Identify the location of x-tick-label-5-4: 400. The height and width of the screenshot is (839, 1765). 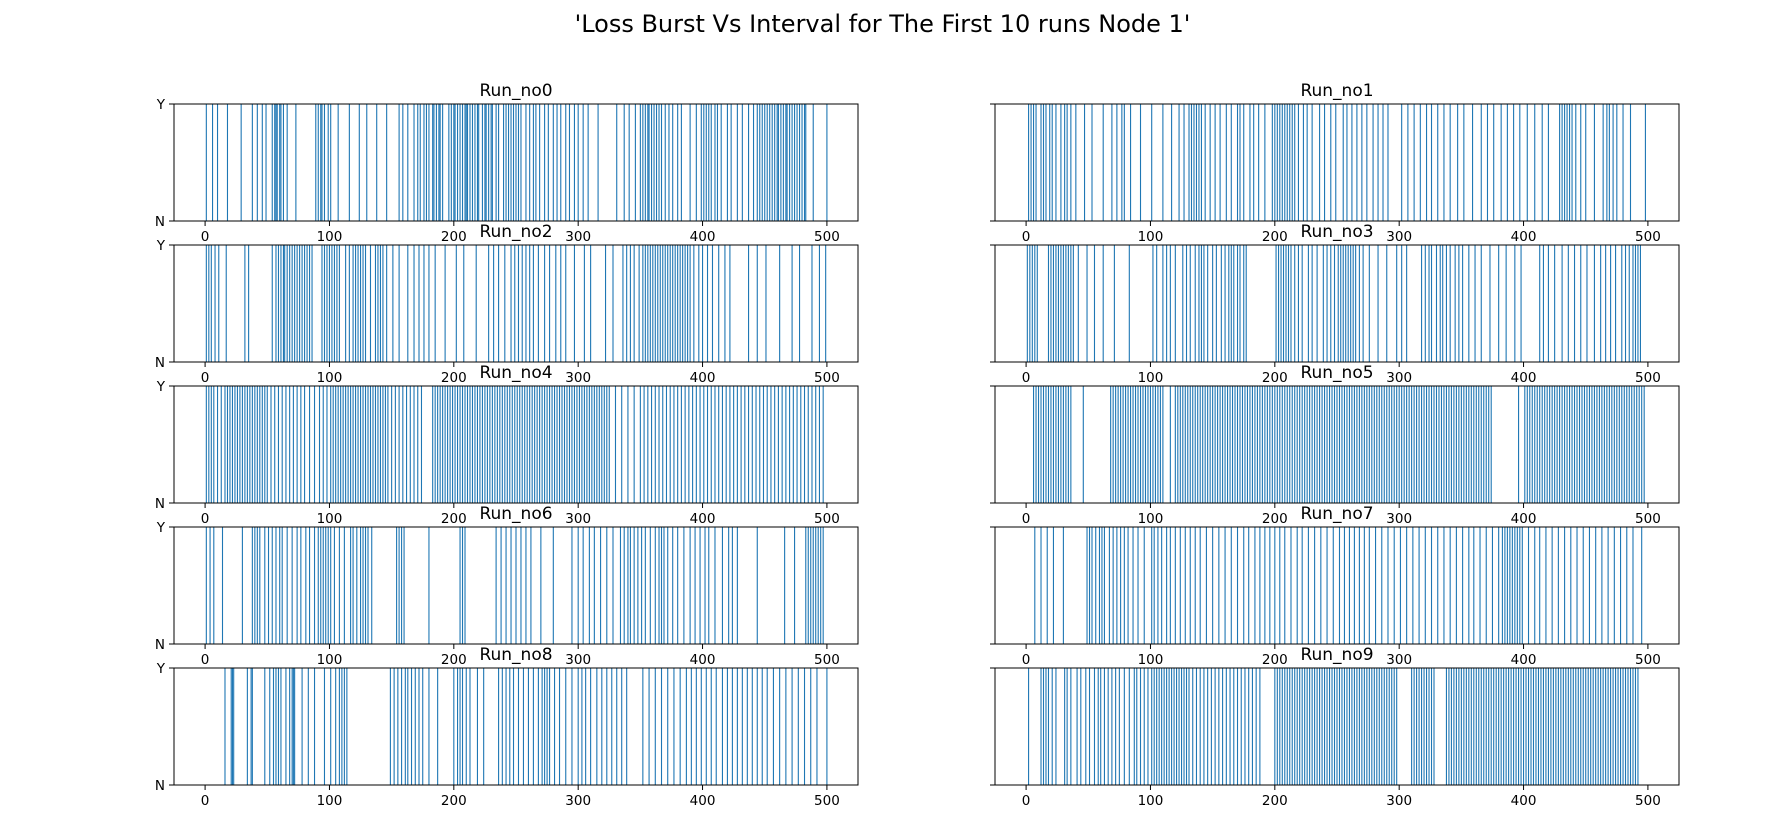
(1524, 519).